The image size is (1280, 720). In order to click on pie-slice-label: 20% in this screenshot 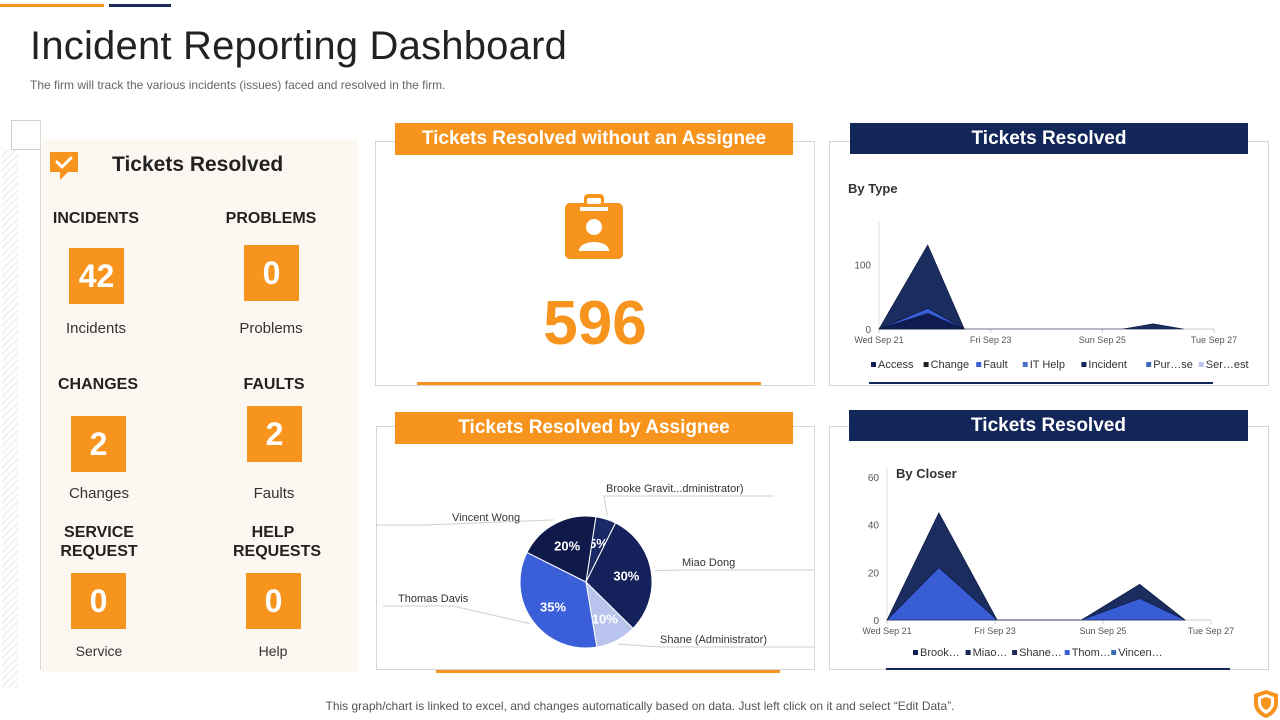, I will do `click(567, 546)`.